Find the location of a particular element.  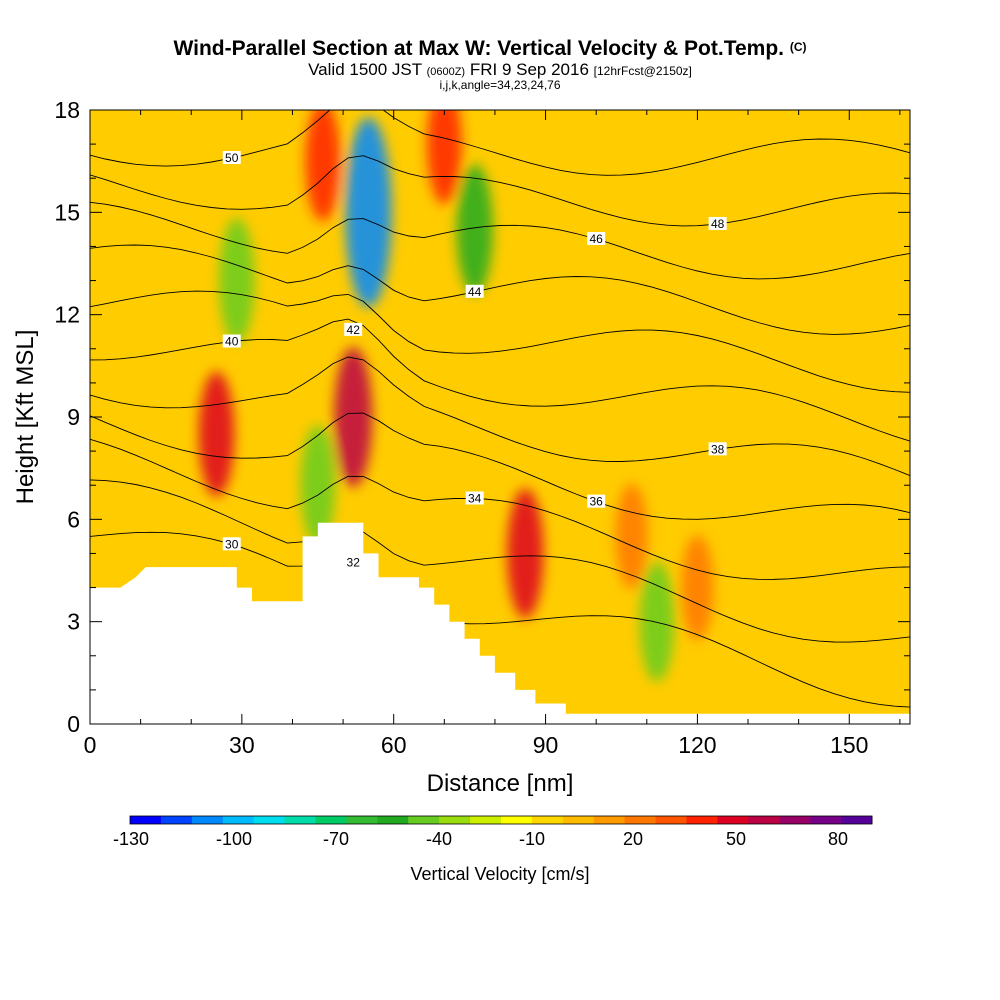

y-tick-label-12: 12 is located at coordinates (67, 315).